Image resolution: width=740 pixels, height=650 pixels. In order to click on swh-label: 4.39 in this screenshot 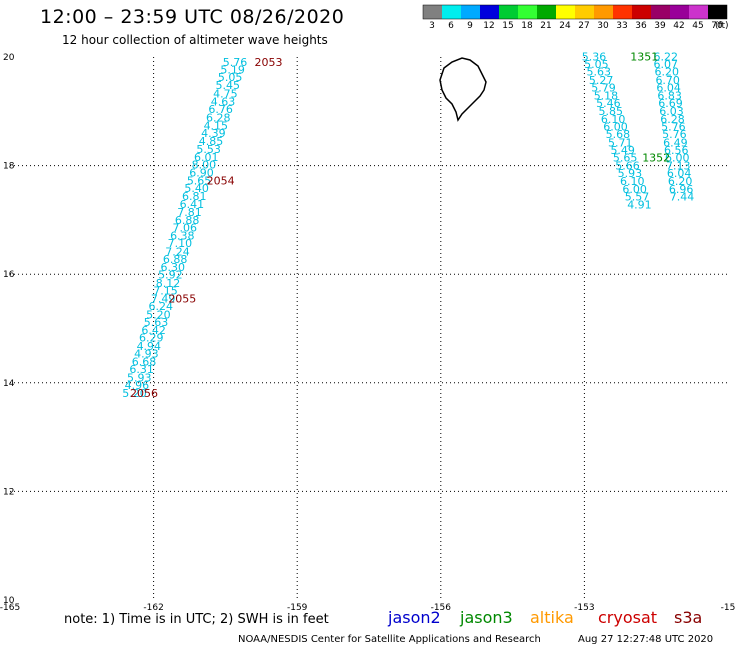, I will do `click(213, 133)`.